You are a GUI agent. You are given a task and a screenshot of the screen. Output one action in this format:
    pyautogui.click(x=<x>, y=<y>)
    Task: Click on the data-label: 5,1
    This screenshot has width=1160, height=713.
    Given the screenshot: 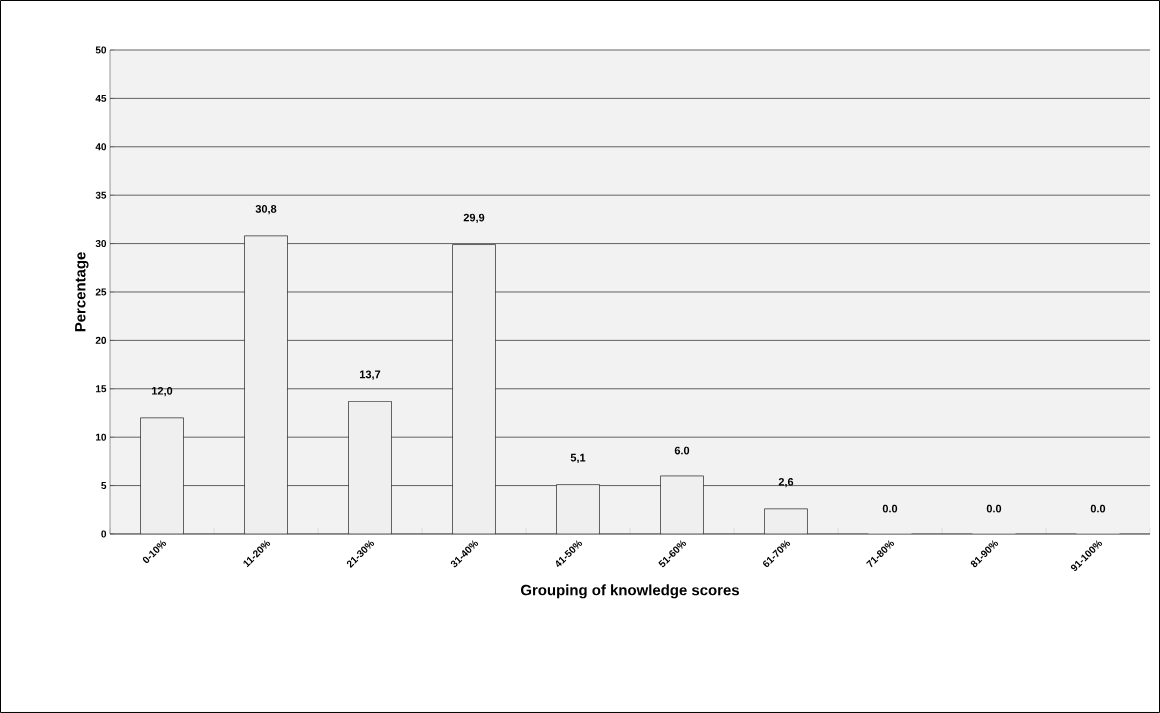 What is the action you would take?
    pyautogui.click(x=578, y=458)
    